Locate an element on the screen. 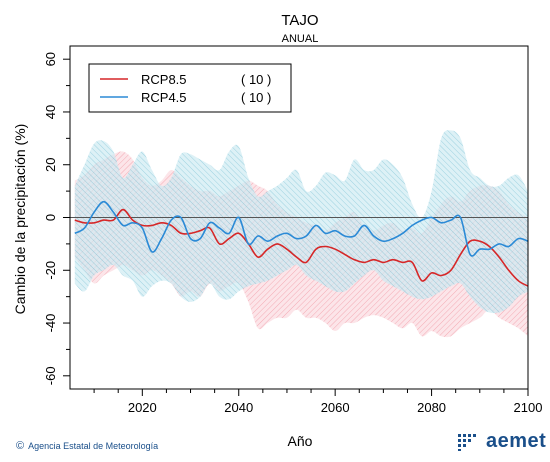 The width and height of the screenshot is (550, 462). y-tick-label: 40 is located at coordinates (50, 112).